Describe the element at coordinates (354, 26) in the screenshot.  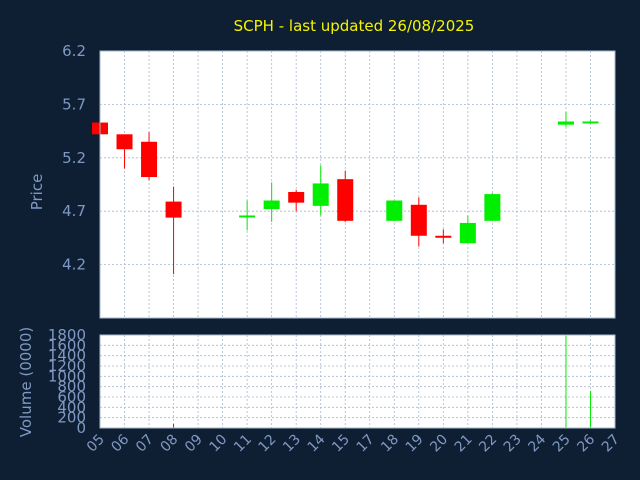
I see `chart-title: SCPH - last updated 26/08/2025` at that location.